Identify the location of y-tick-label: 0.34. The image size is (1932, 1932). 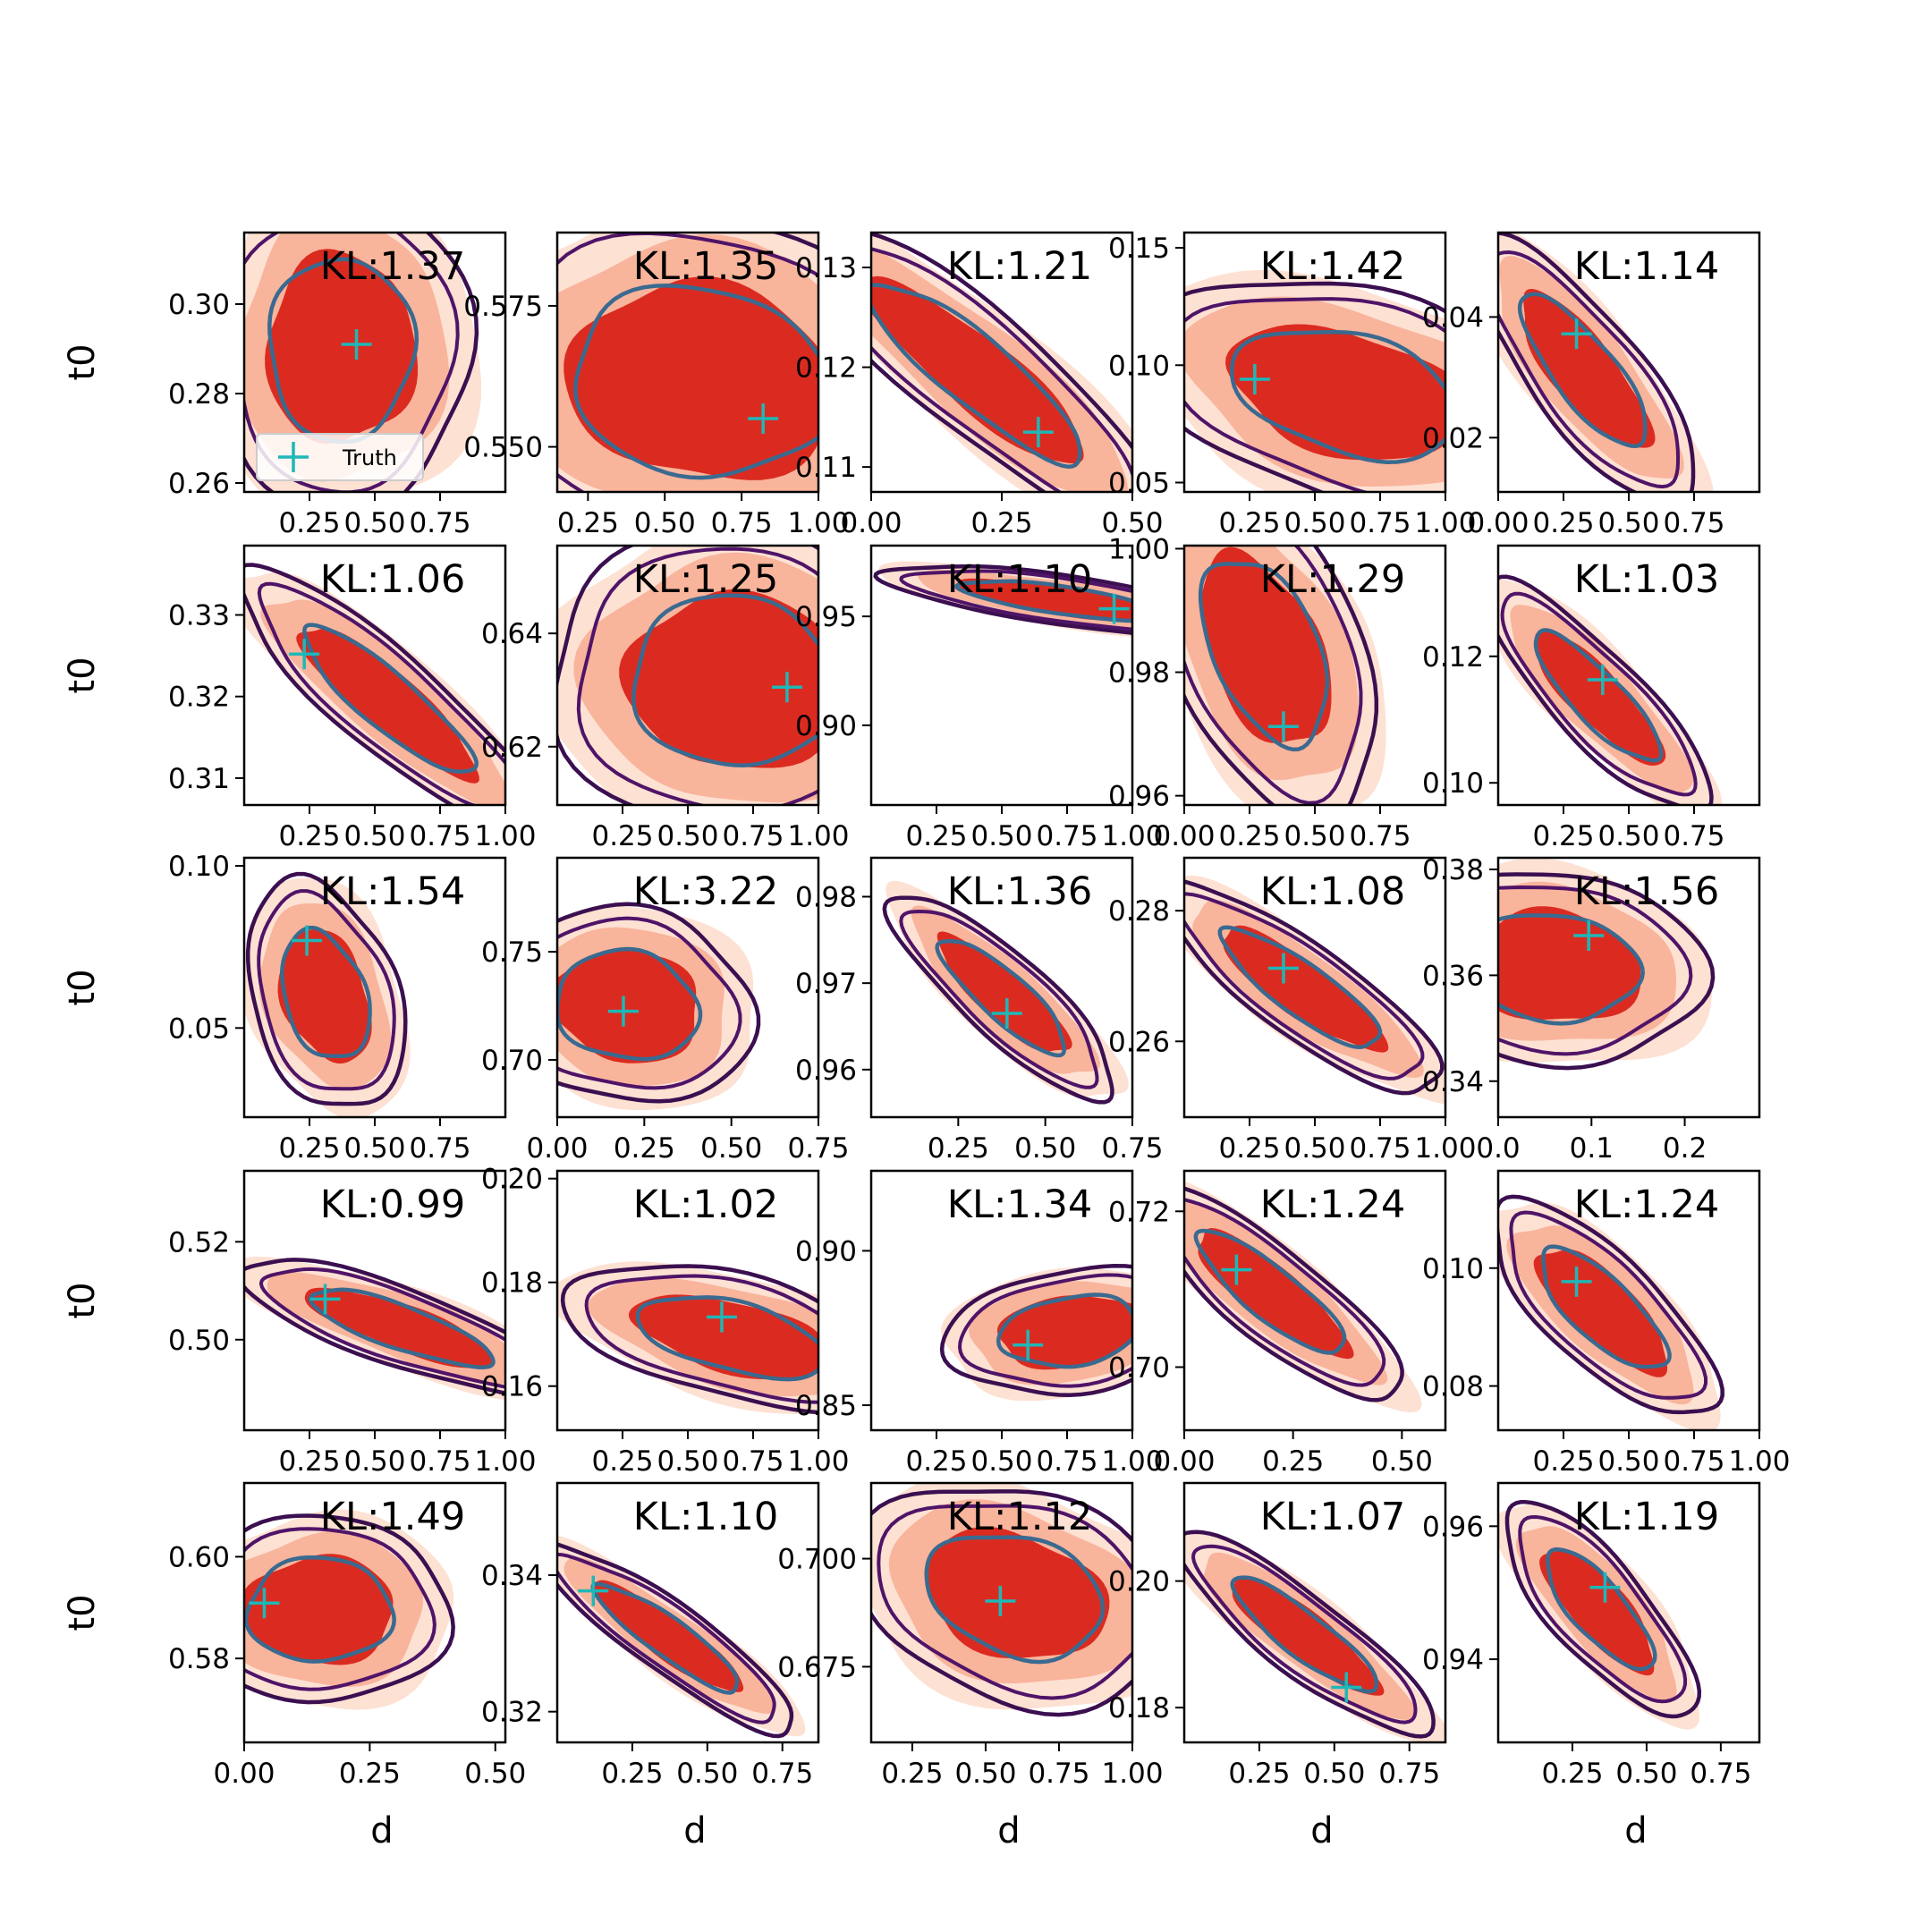
(512, 1576).